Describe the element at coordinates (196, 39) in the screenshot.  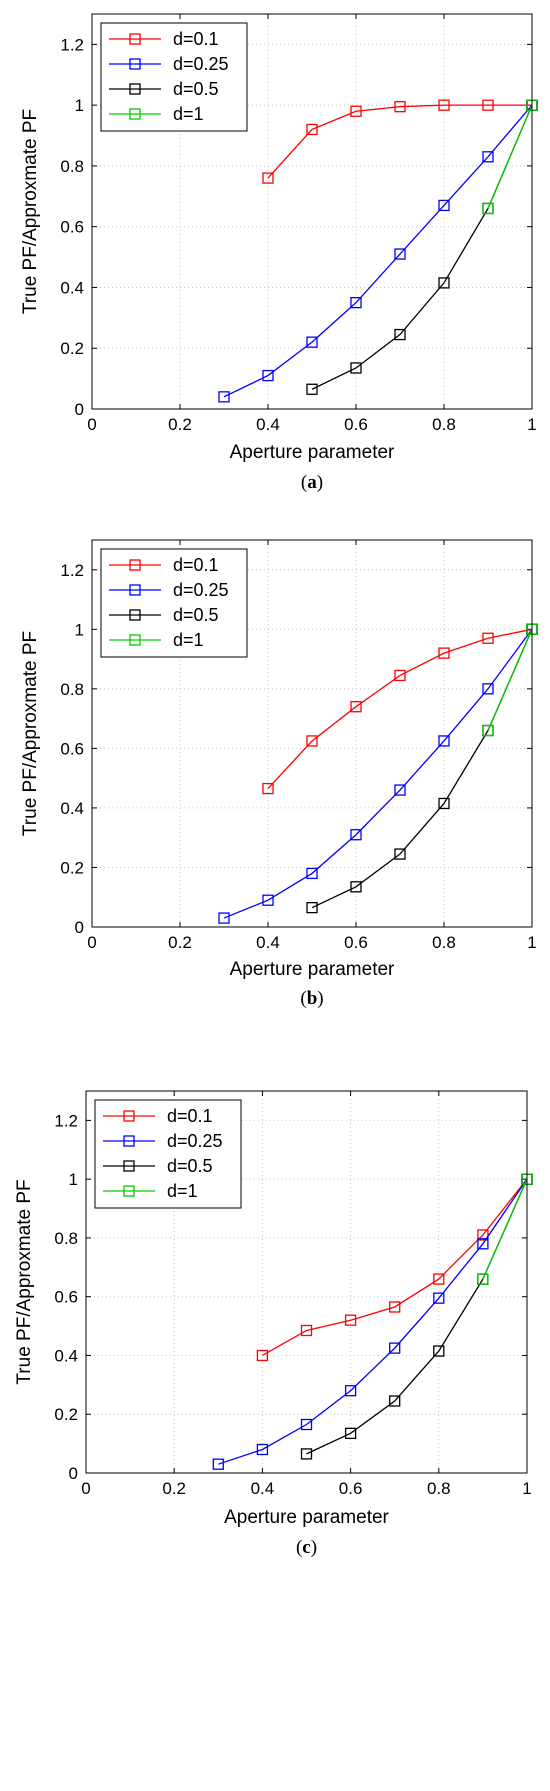
I see `legend-label: d=0.1` at that location.